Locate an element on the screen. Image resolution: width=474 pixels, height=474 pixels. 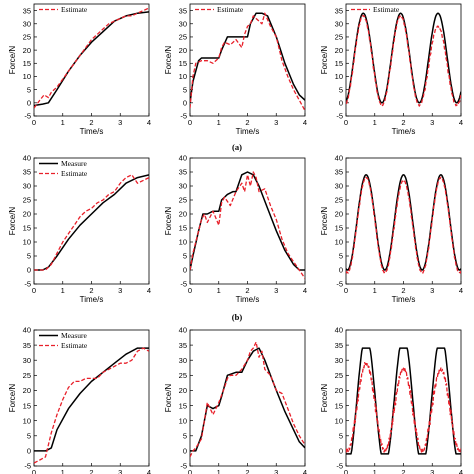
row-label-1: (b) is located at coordinates (237, 317).